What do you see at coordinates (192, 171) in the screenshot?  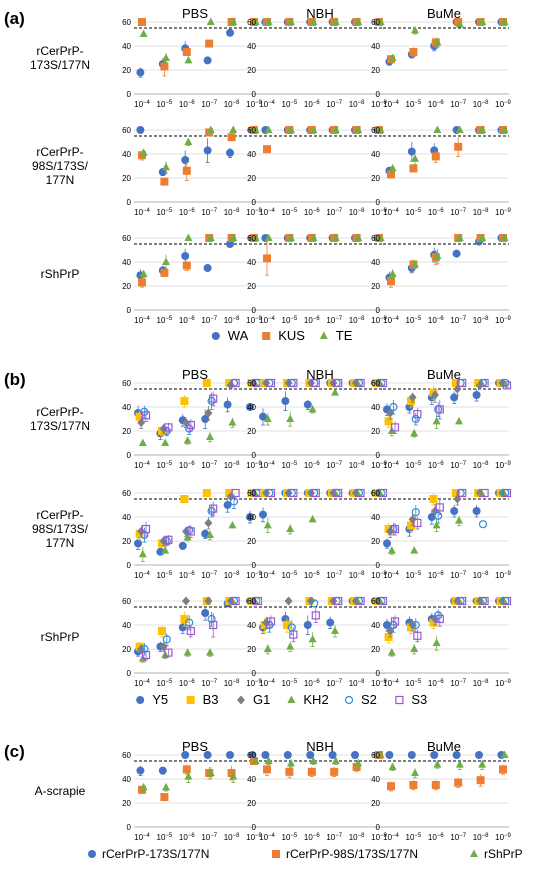 I see `subplot-a-2-PBS: 0 20 40 60 10⁻⁴ 10⁻⁵ 10⁻⁶ 10⁻⁷ 10⁻⁸ 10⁻⁹` at bounding box center [192, 171].